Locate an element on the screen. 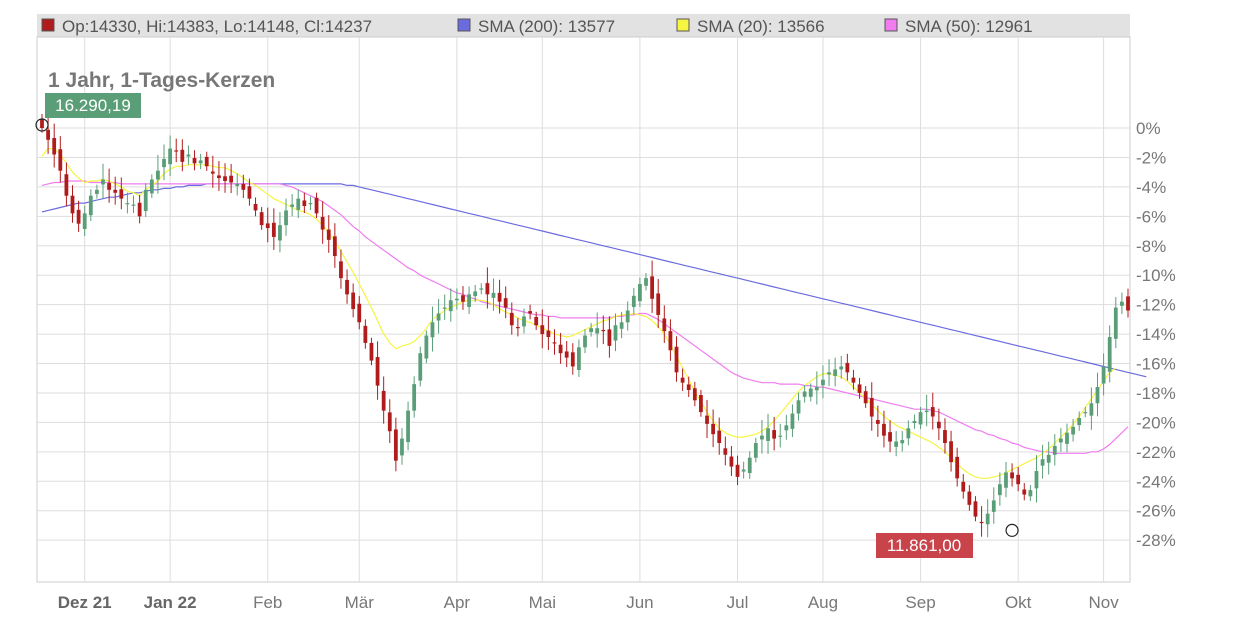  y-tick-label: -10% is located at coordinates (1156, 275).